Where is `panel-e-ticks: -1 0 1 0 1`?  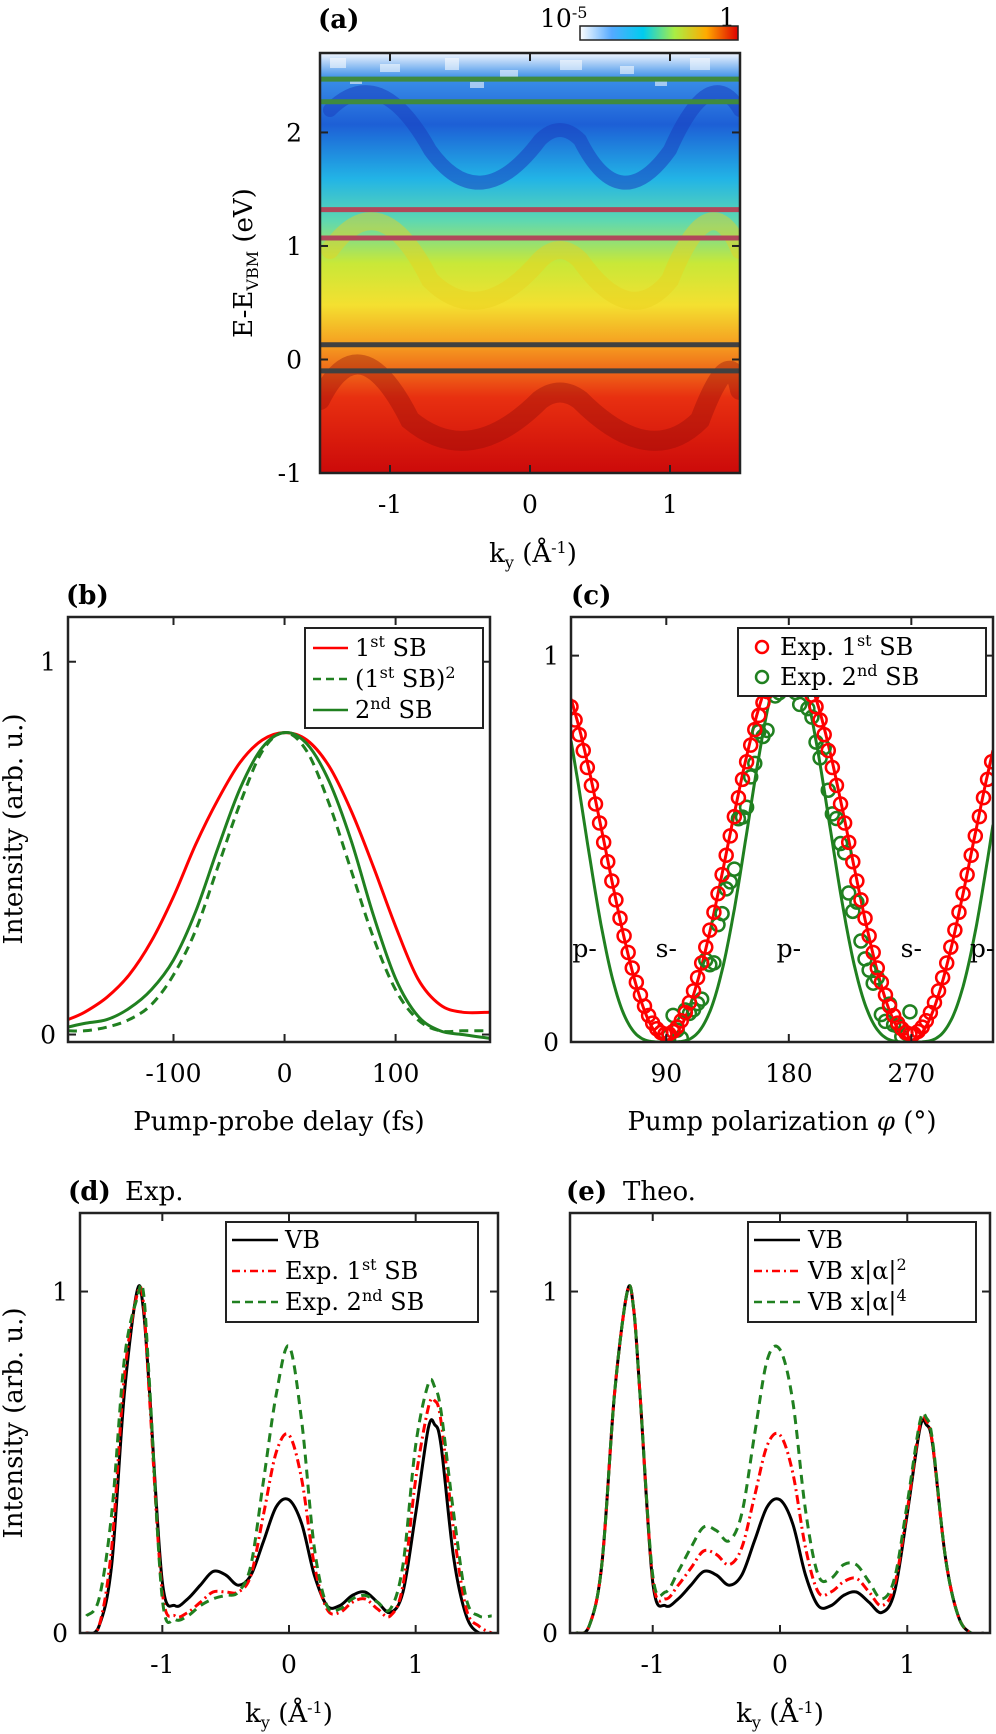
panel-e-ticks: -1 0 1 0 1 is located at coordinates (766, 1446).